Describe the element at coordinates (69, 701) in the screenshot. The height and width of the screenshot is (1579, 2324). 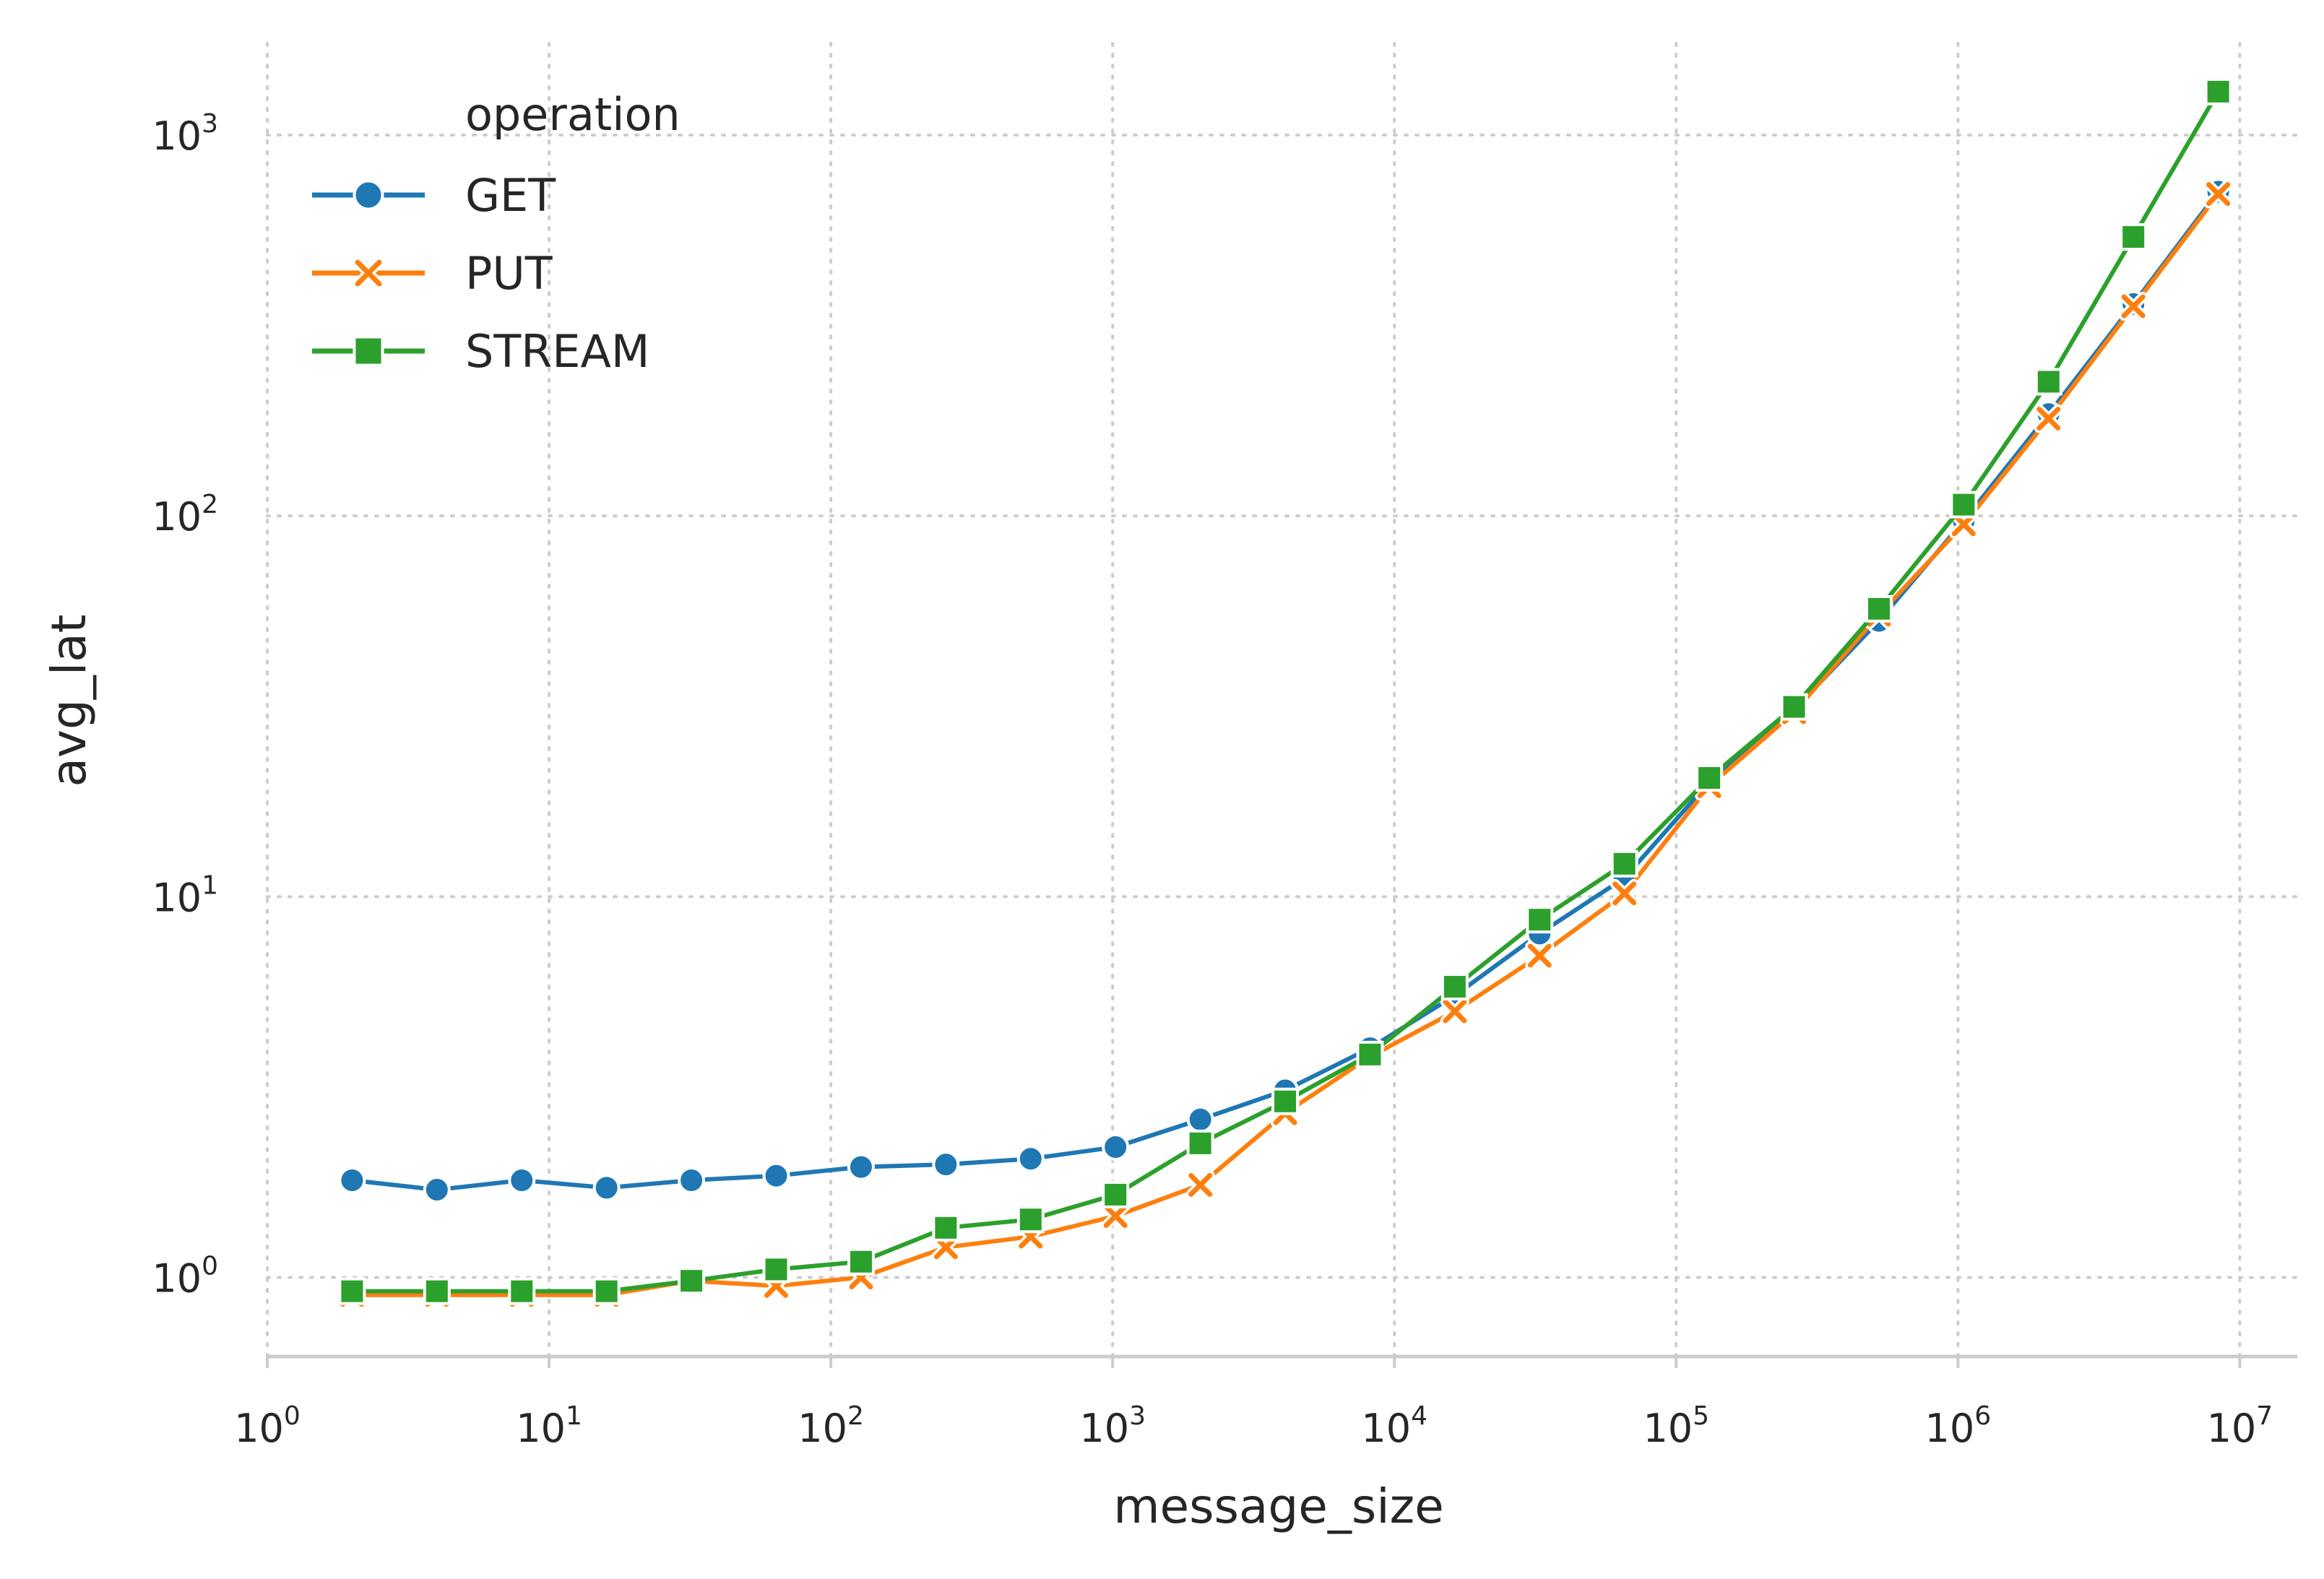
I see `y-axis-title: avg_lat` at that location.